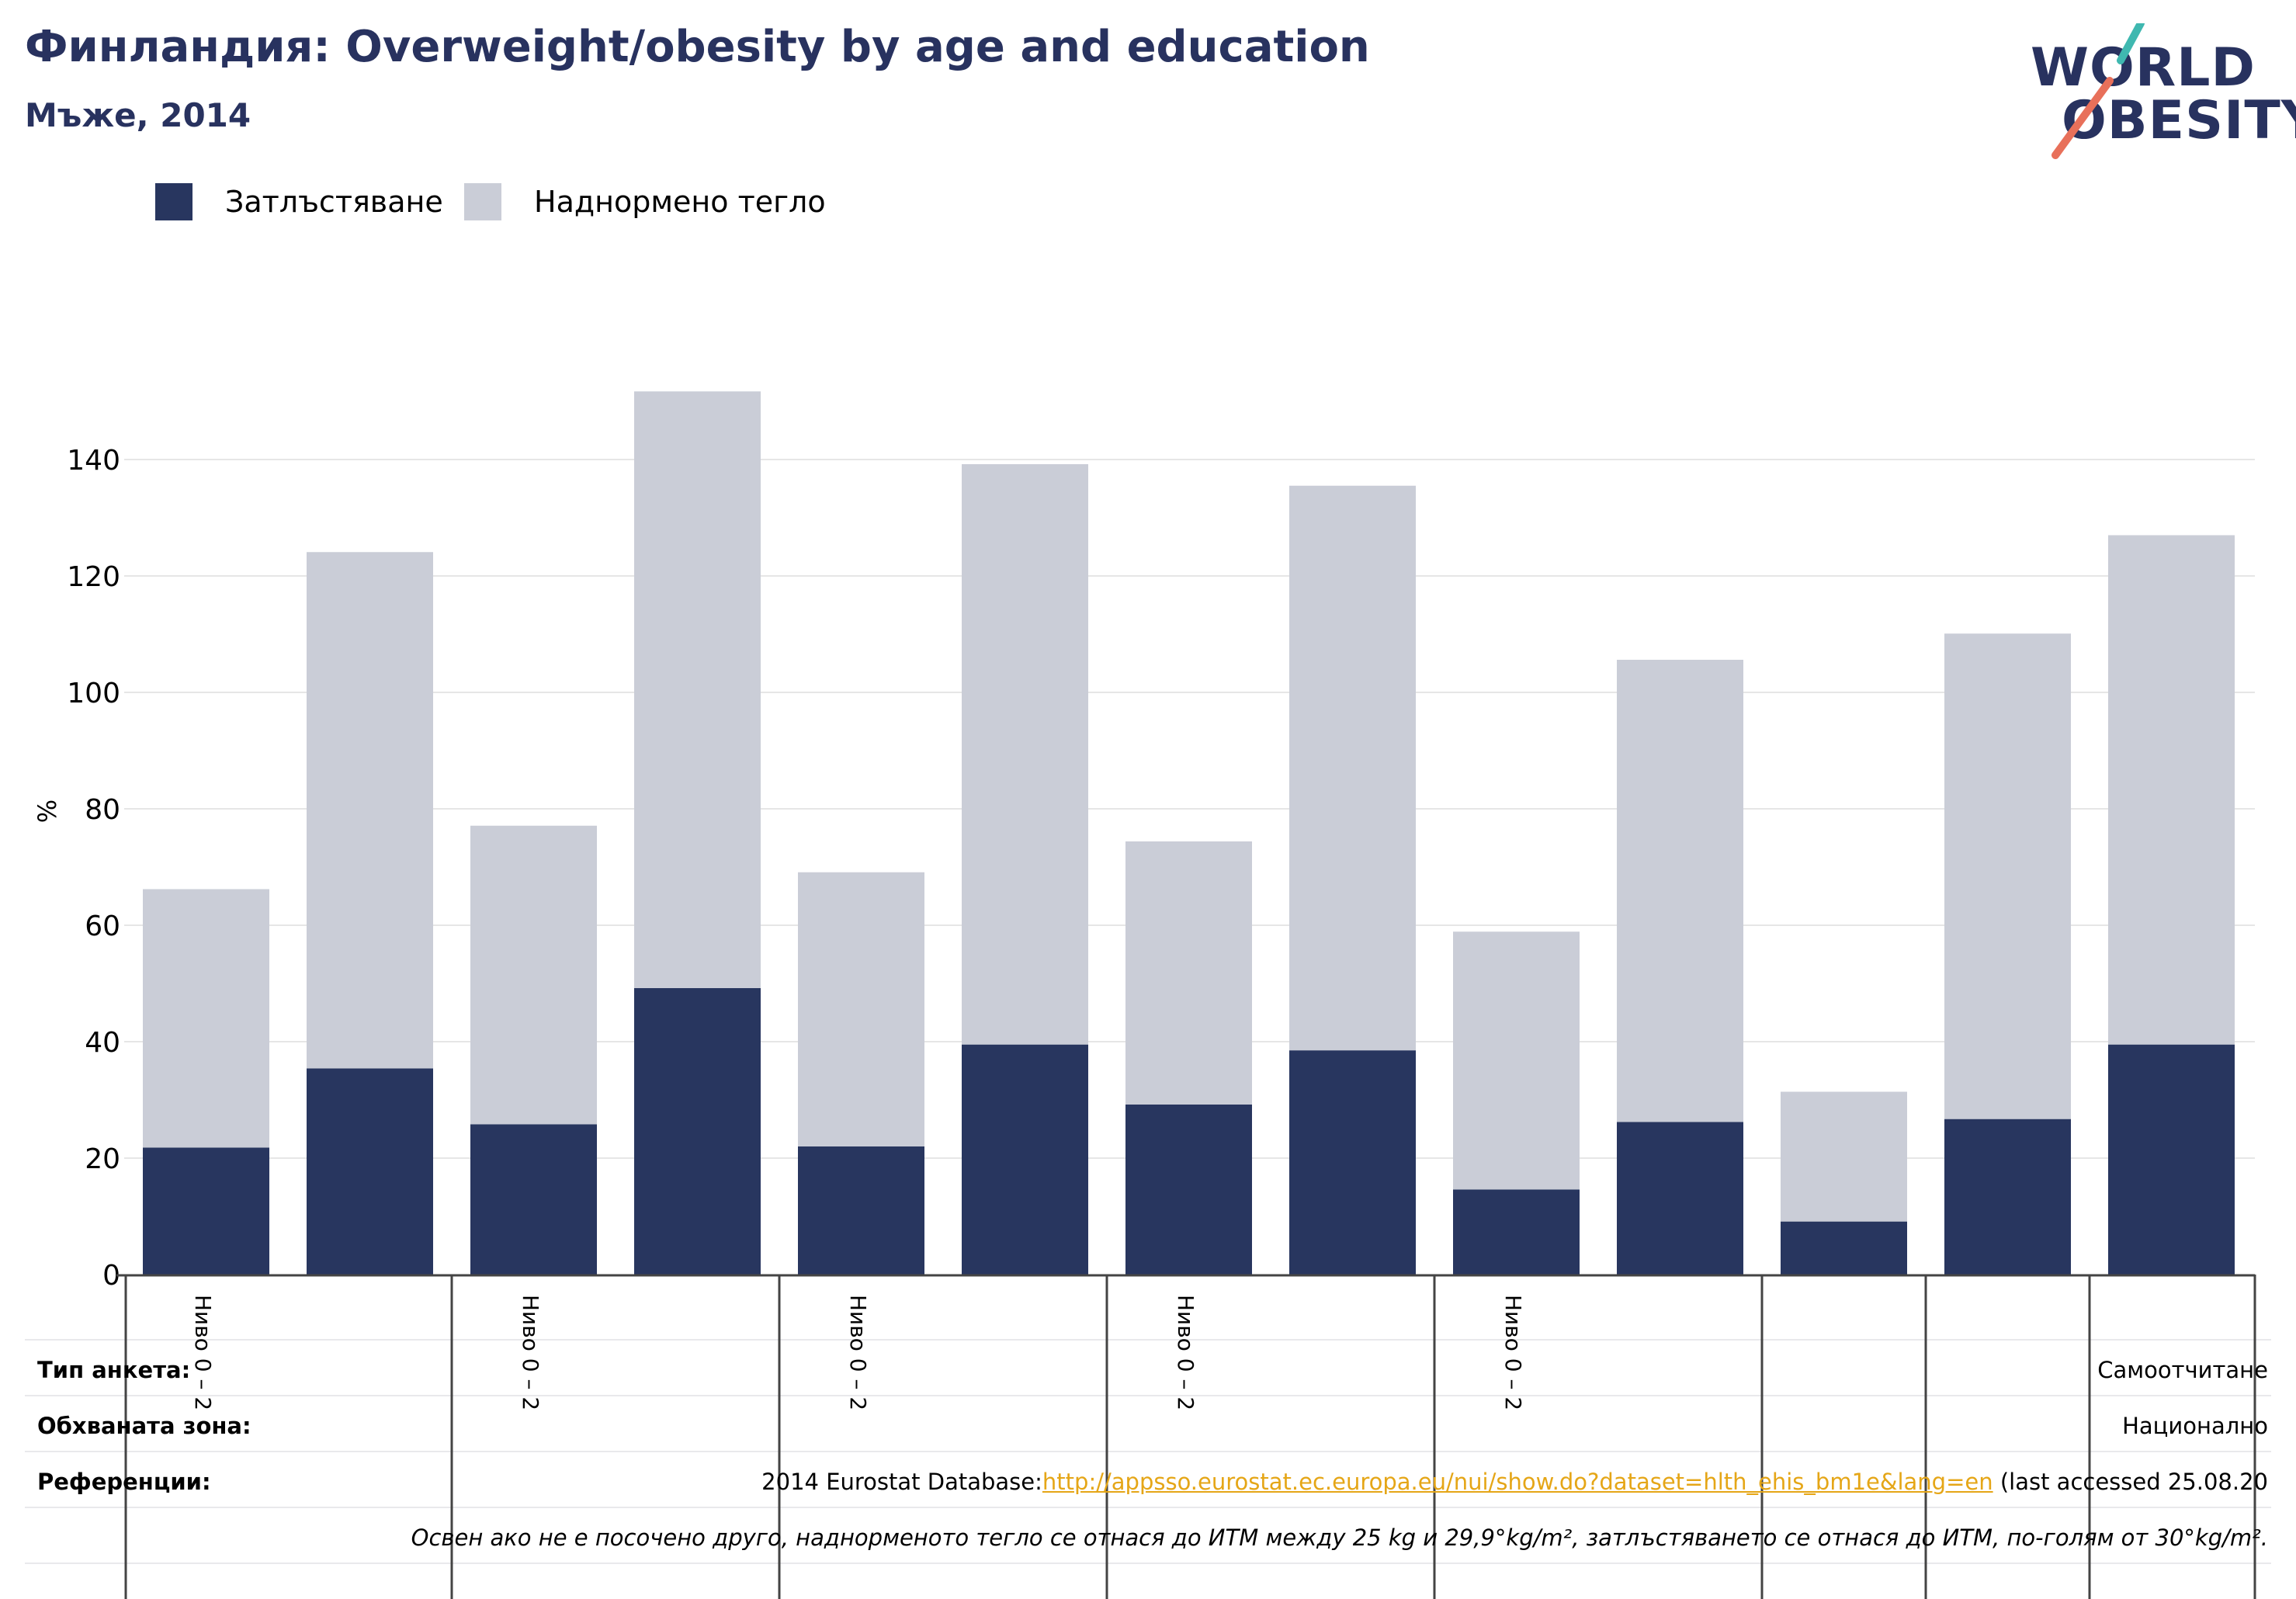  What do you see at coordinates (102, 1043) in the screenshot?
I see `y-tick-label: 40` at bounding box center [102, 1043].